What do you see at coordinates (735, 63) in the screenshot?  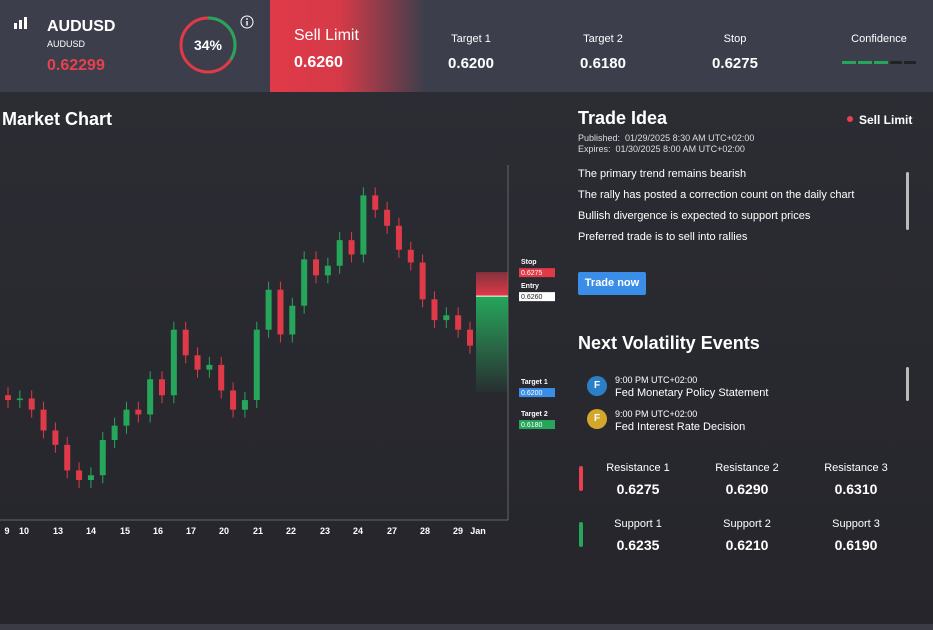 I see `col-value: 0.6275` at bounding box center [735, 63].